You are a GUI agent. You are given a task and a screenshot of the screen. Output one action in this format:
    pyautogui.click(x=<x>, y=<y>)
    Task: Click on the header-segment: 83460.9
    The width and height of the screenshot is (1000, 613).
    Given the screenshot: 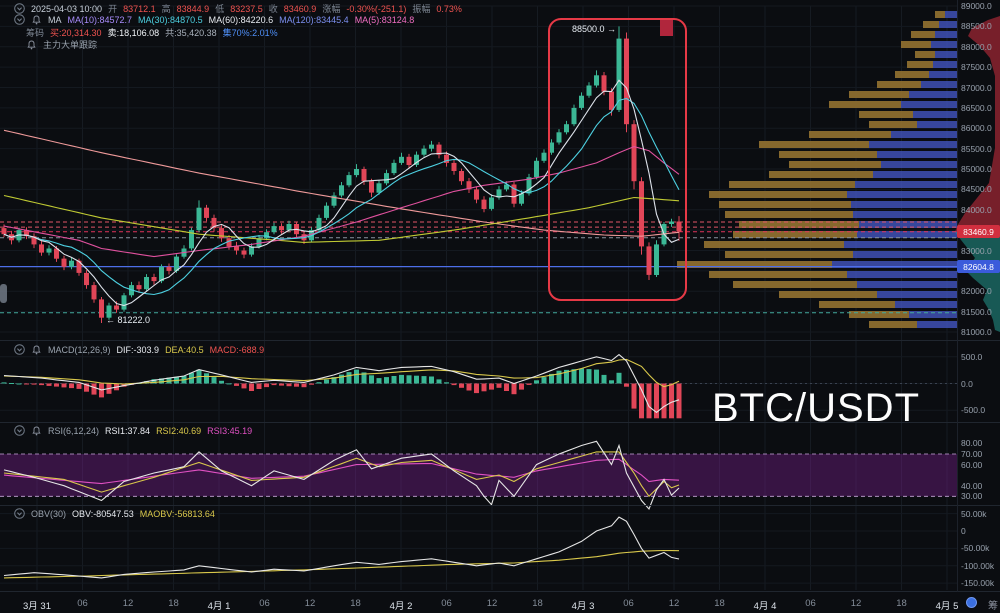 What is the action you would take?
    pyautogui.click(x=300, y=8)
    